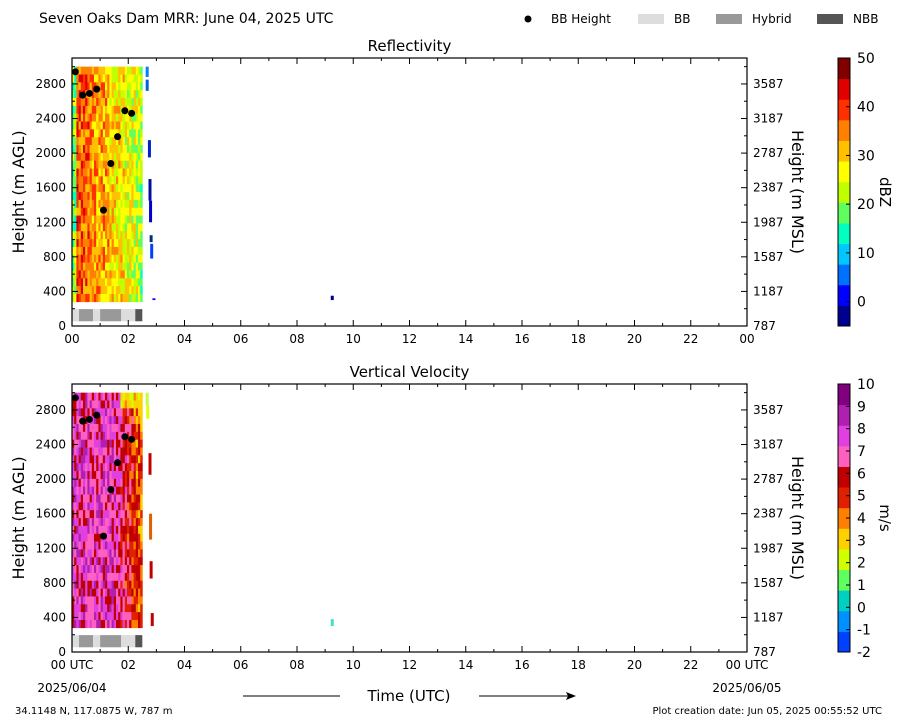  I want to click on end-date-label: 2025/06/05, so click(746, 688).